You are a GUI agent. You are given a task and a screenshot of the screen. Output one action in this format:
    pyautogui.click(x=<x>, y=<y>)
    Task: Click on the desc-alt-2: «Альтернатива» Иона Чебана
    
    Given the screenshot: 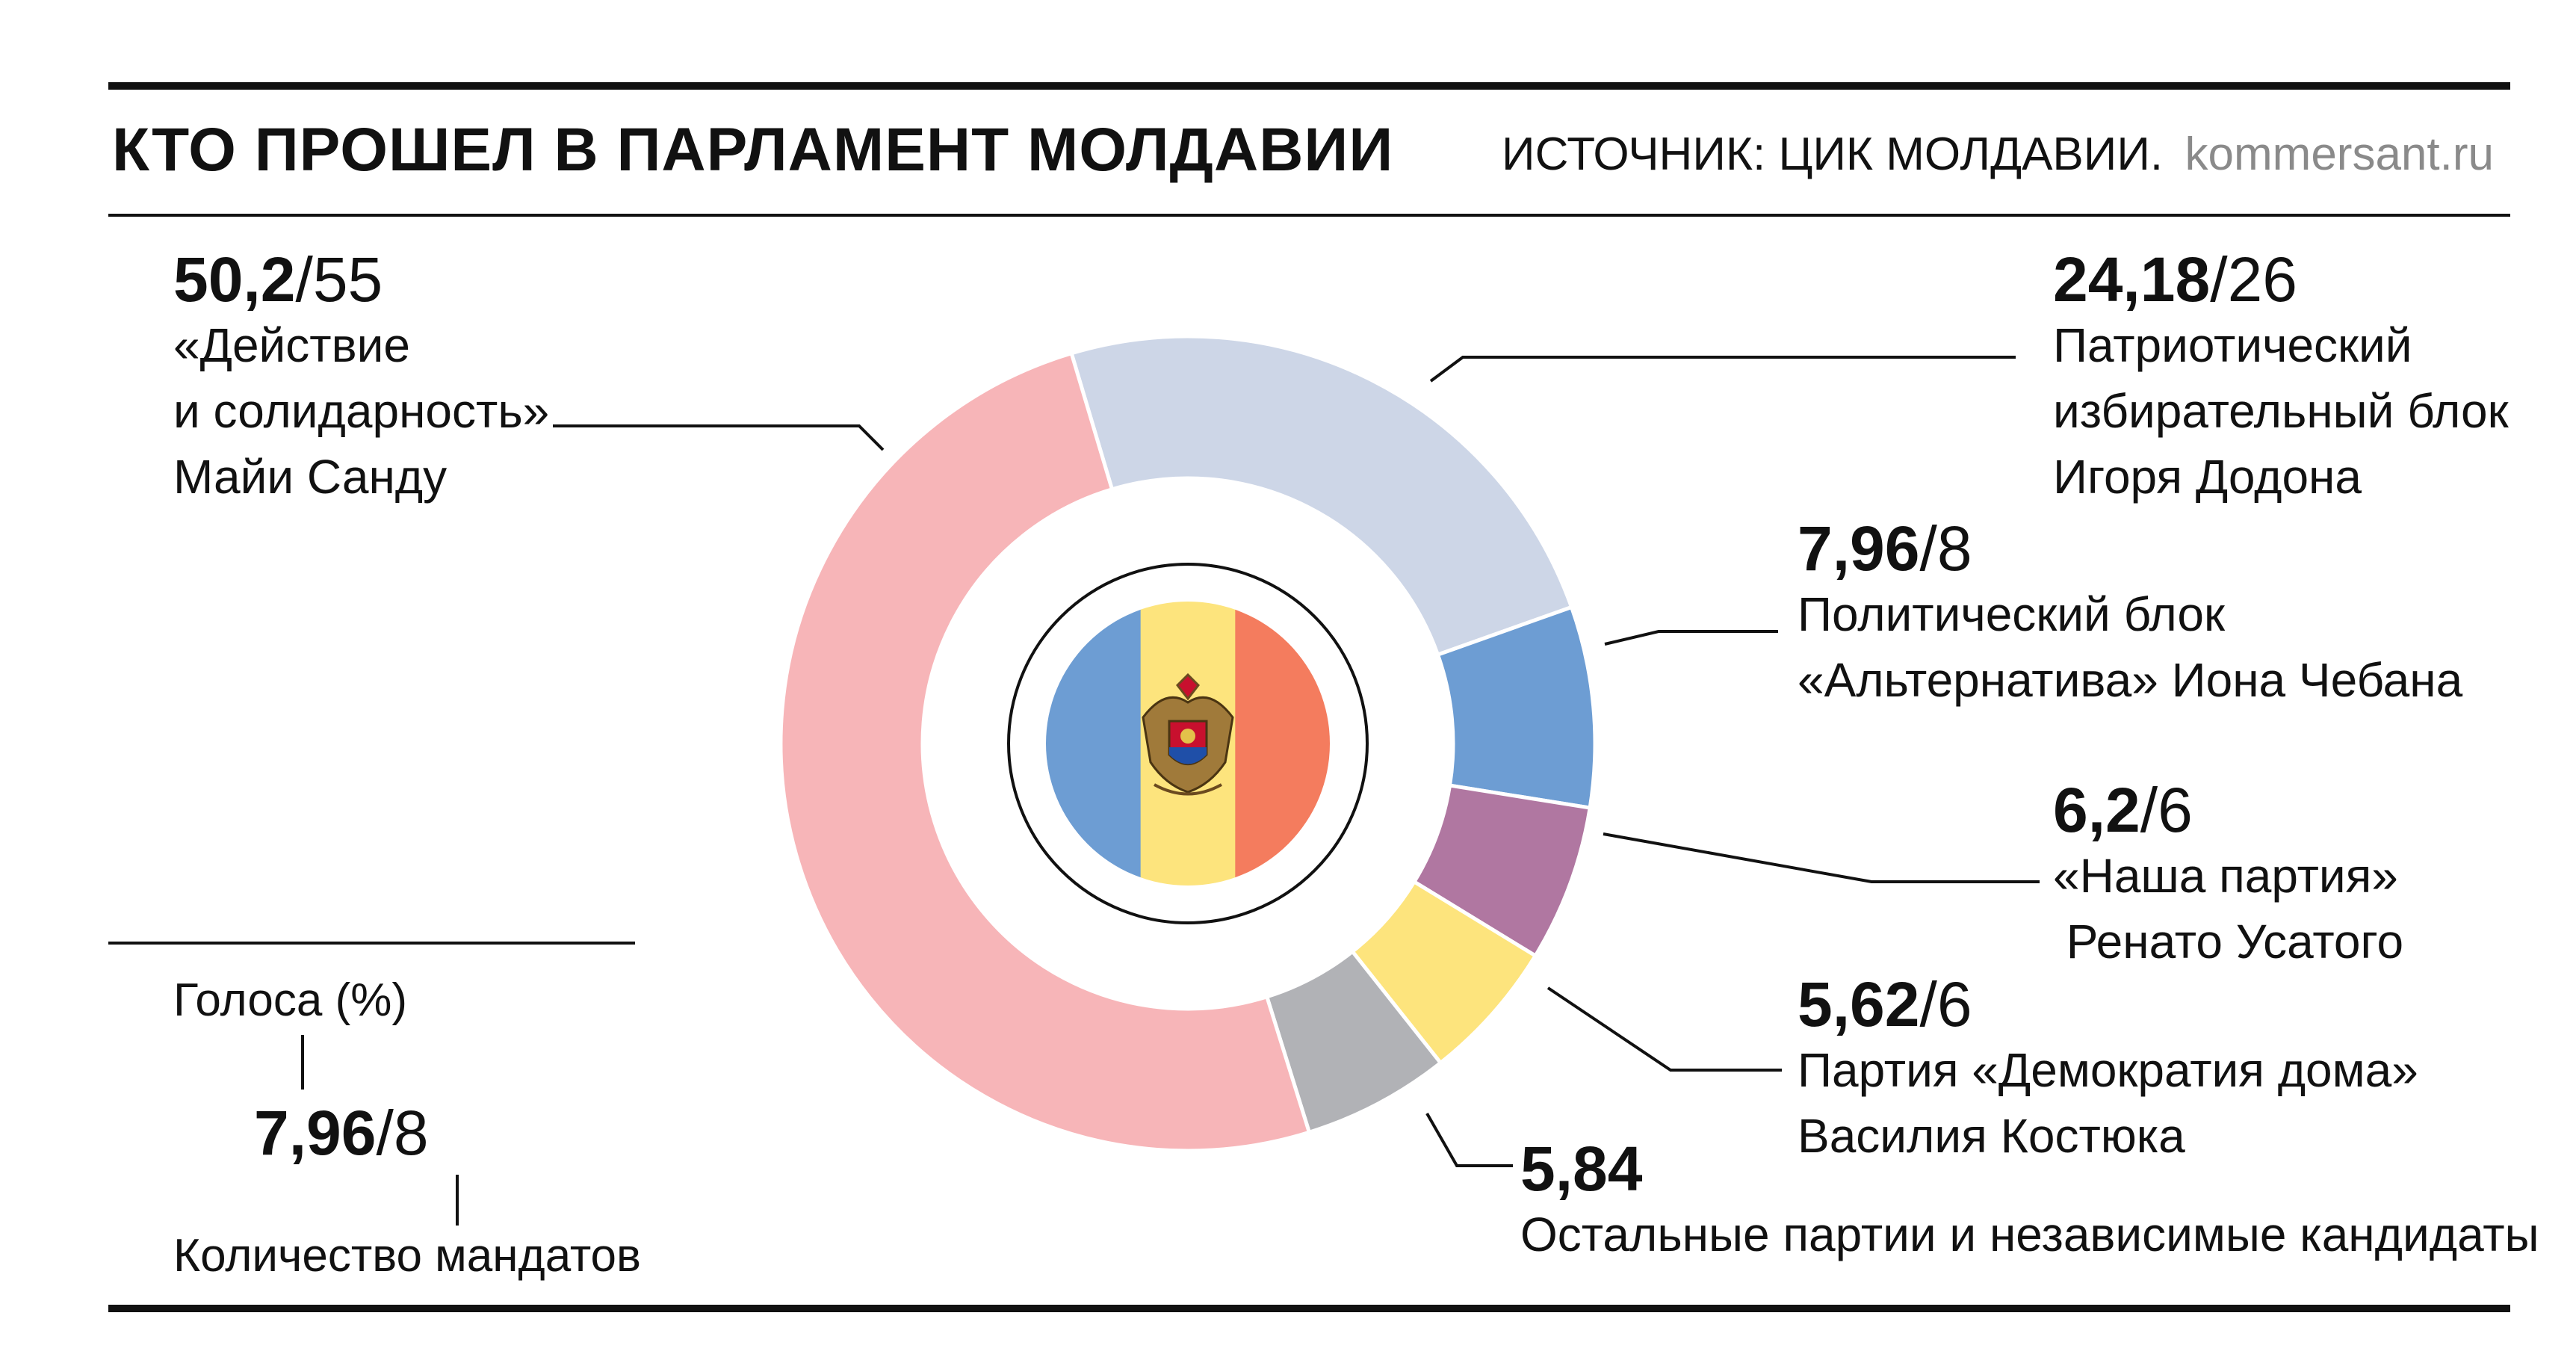 What is the action you would take?
    pyautogui.click(x=2130, y=680)
    